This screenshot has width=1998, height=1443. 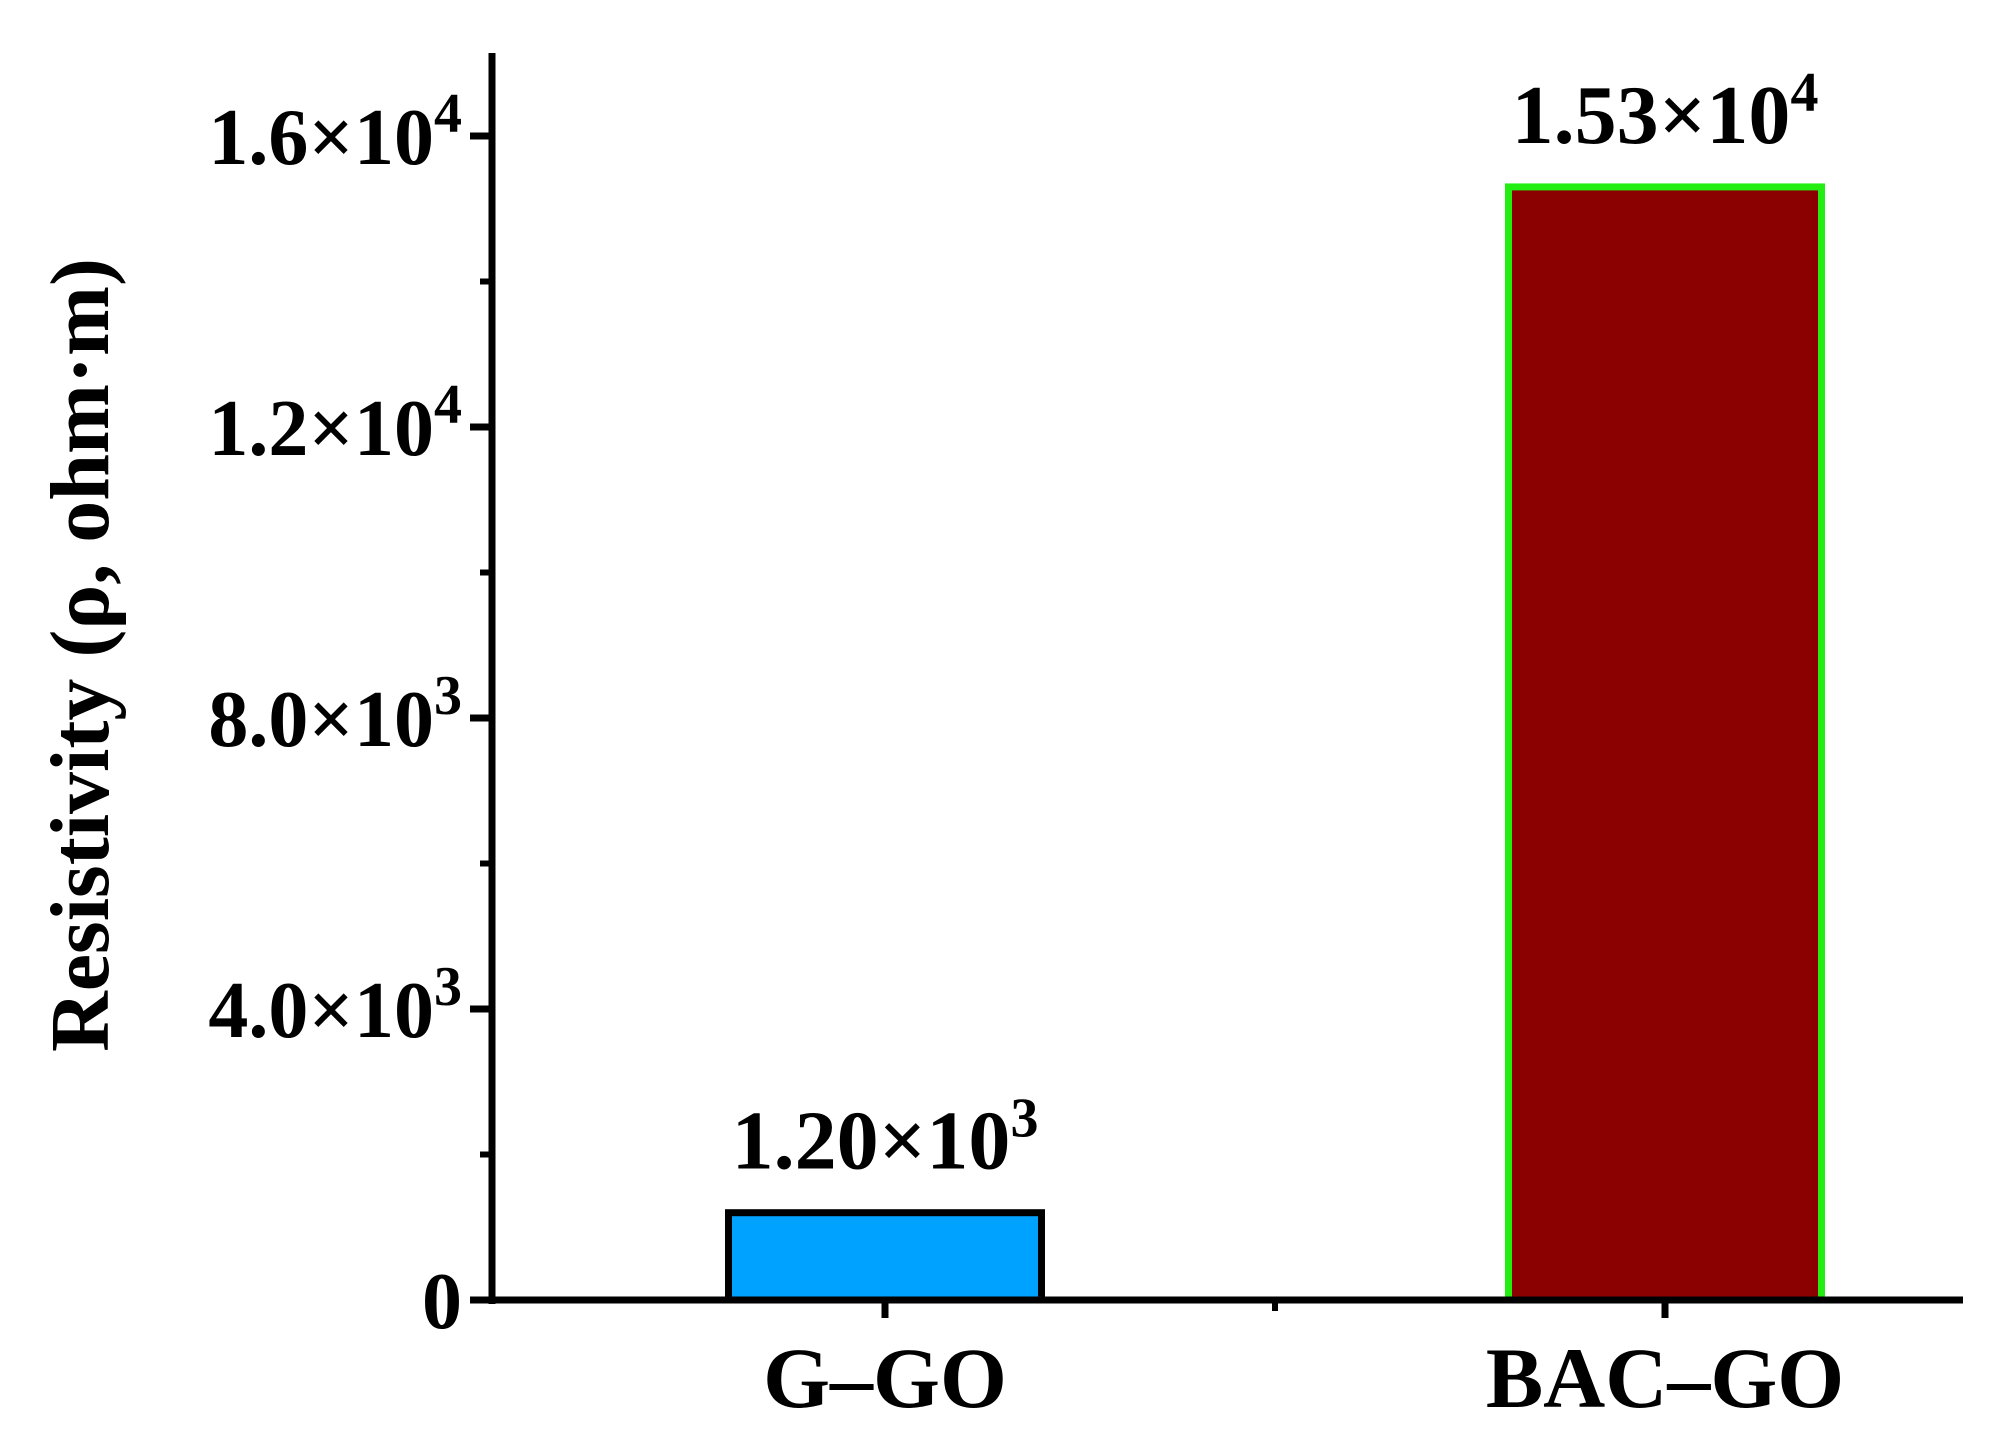 I want to click on bar-value-label: 1.53×10⁴, so click(x=1665, y=112).